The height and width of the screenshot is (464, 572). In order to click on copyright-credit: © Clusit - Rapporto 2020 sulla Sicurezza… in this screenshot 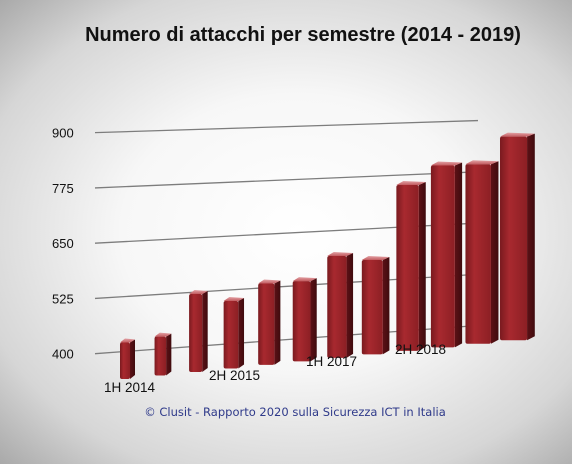, I will do `click(295, 412)`.